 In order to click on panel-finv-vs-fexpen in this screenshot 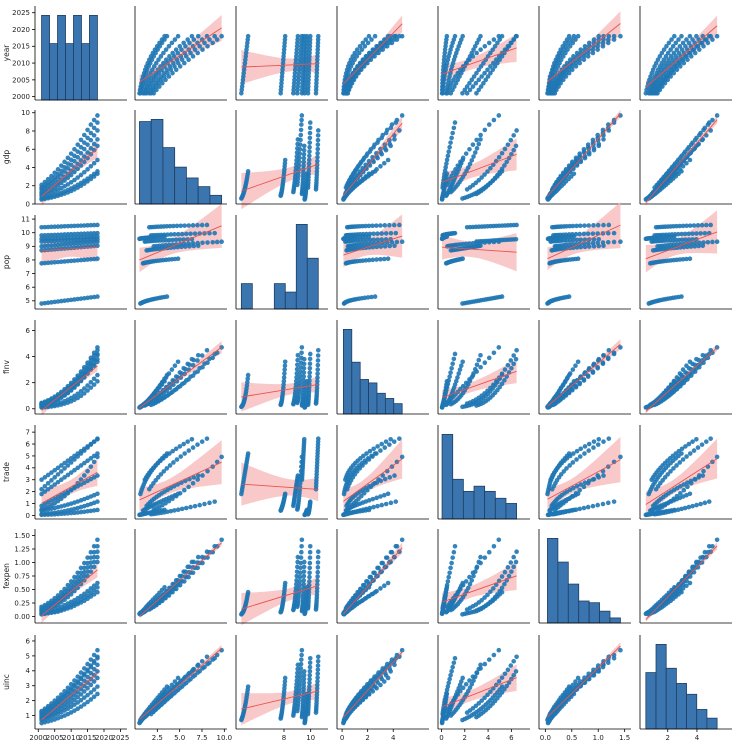, I will do `click(584, 367)`.